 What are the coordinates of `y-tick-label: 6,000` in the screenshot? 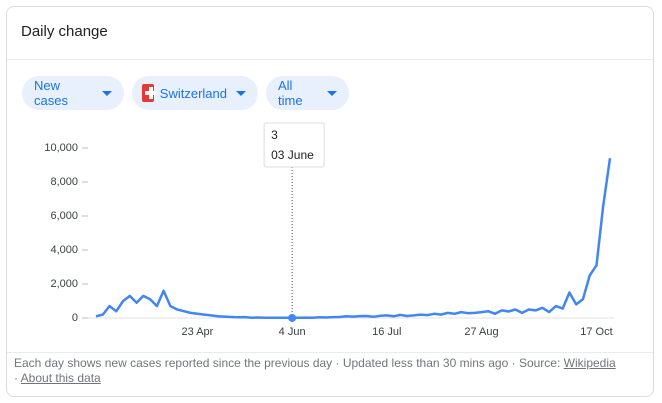 It's located at (64, 216).